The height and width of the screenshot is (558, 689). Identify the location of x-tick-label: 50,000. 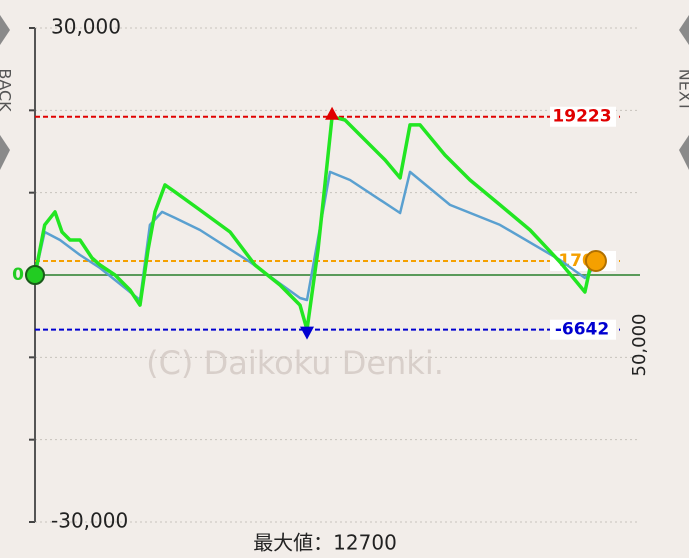
(639, 345).